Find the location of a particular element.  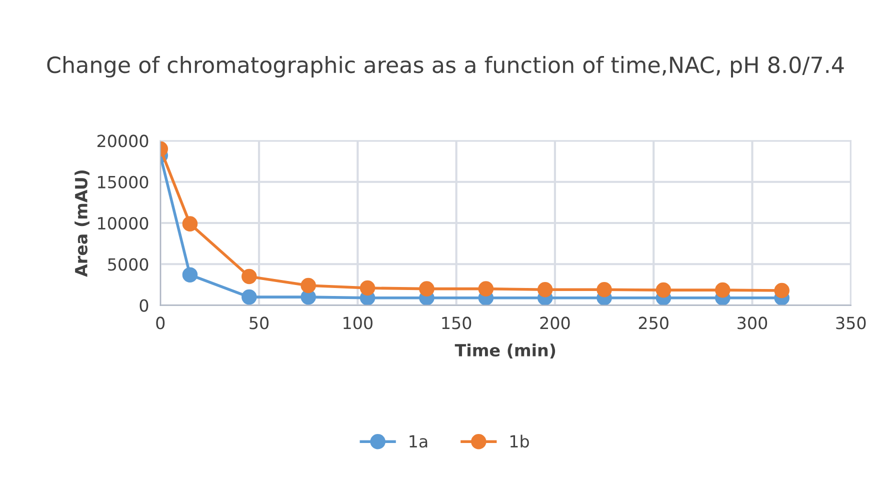

x-tick-label: 350 is located at coordinates (851, 323).